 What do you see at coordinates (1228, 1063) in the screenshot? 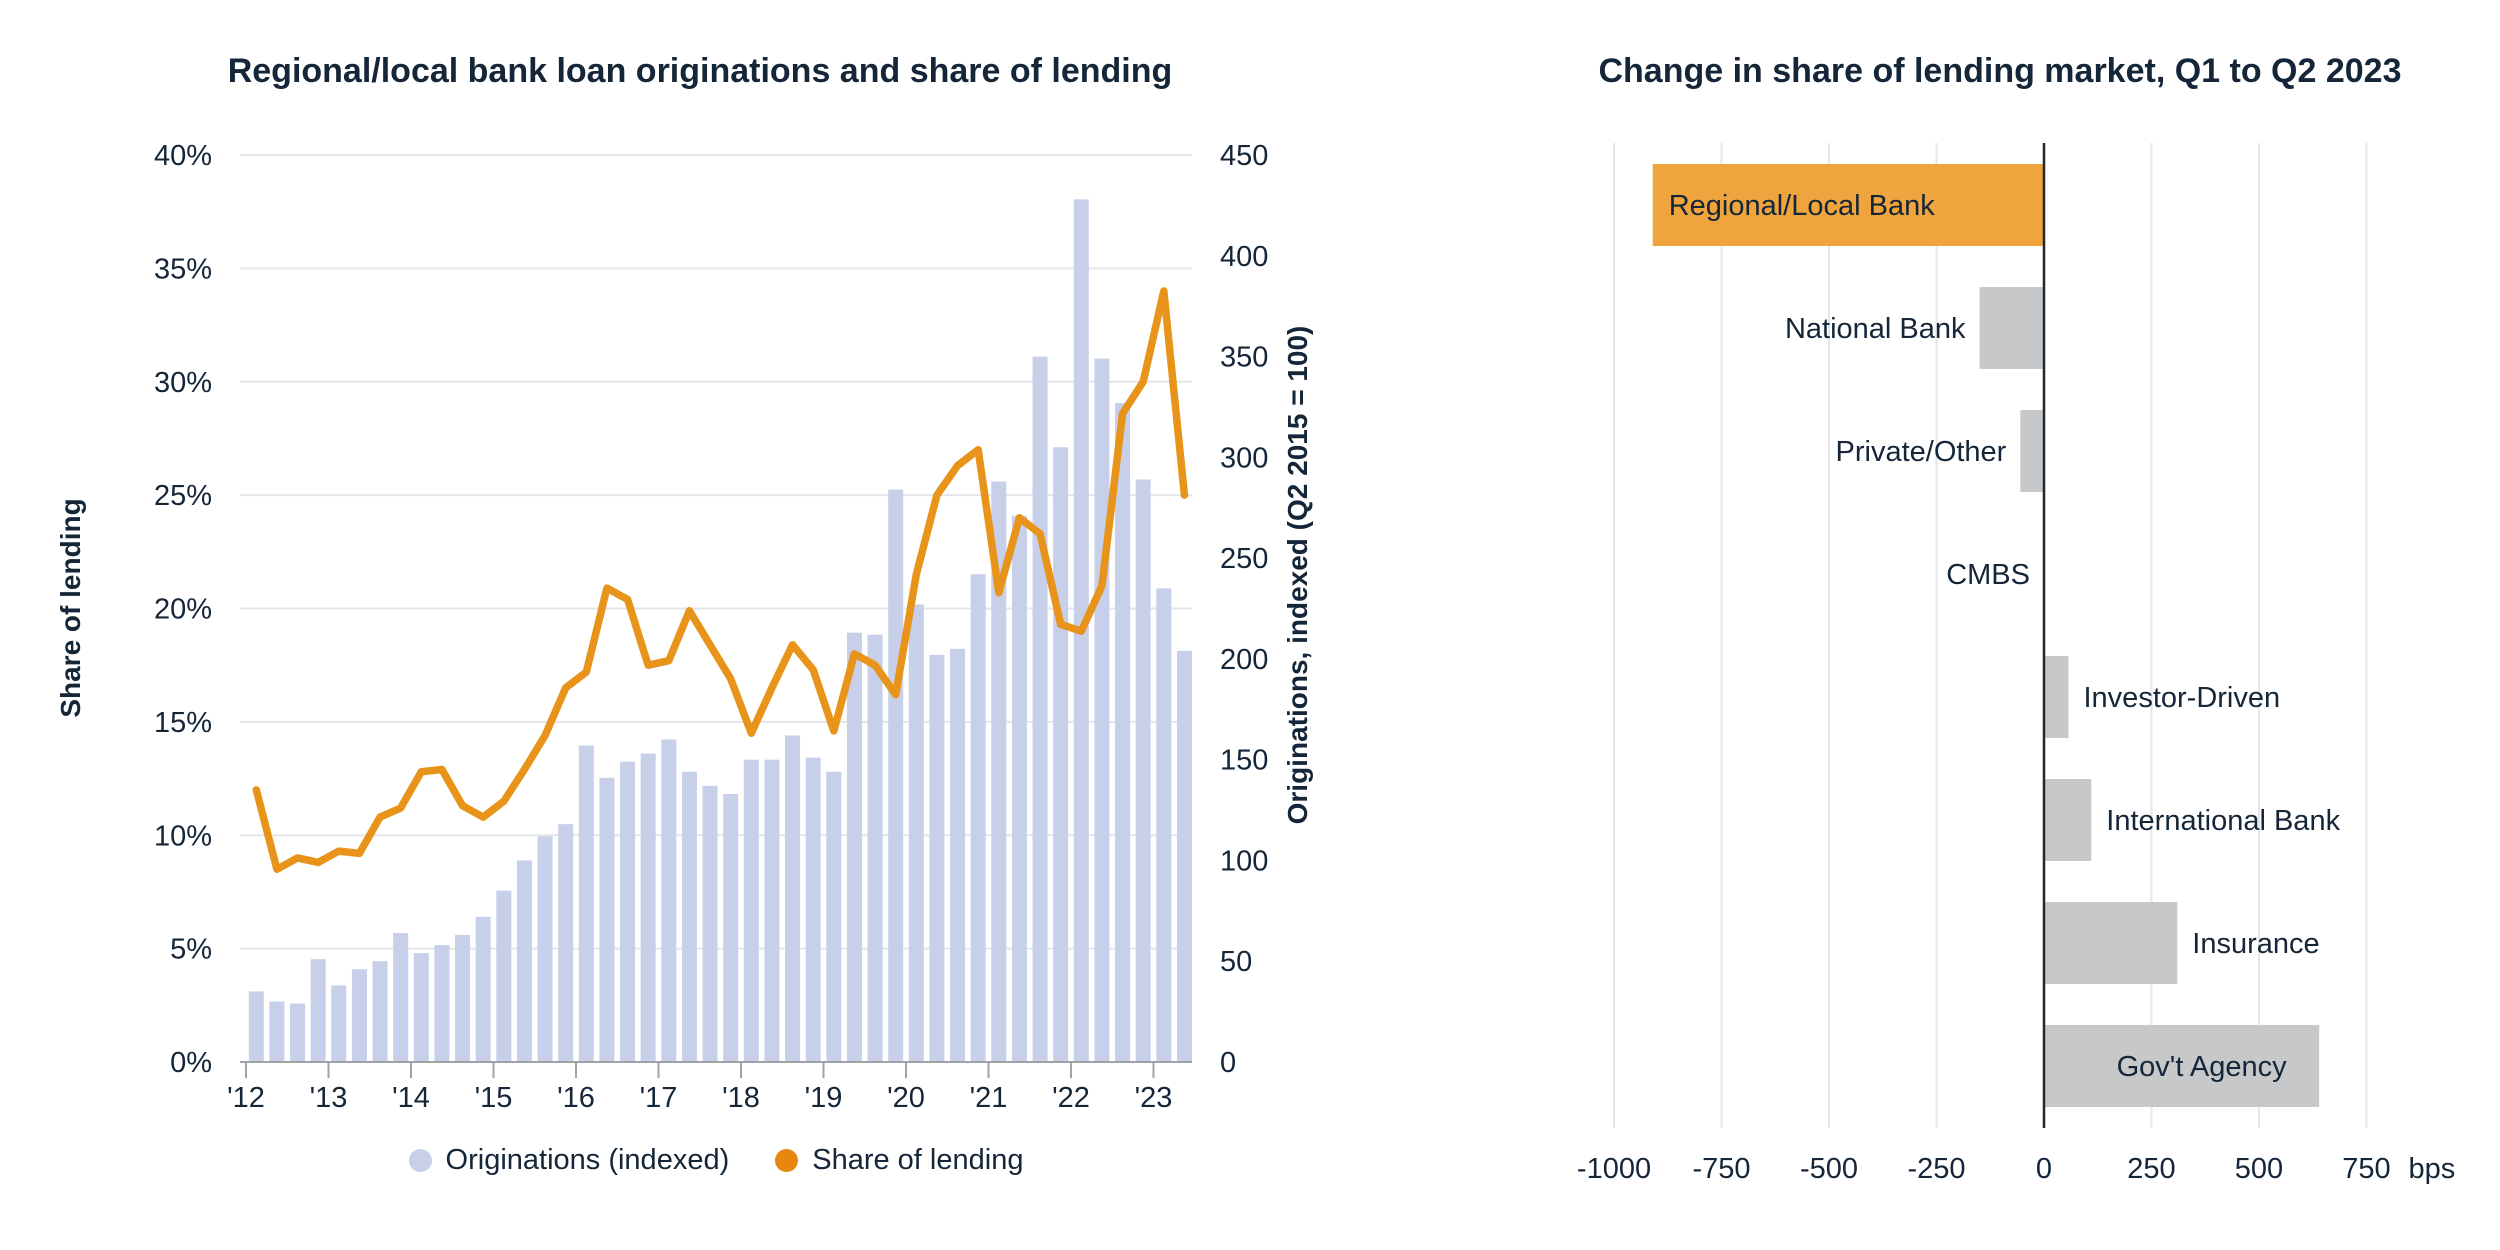
I see `right-axis-tick-label: 0` at bounding box center [1228, 1063].